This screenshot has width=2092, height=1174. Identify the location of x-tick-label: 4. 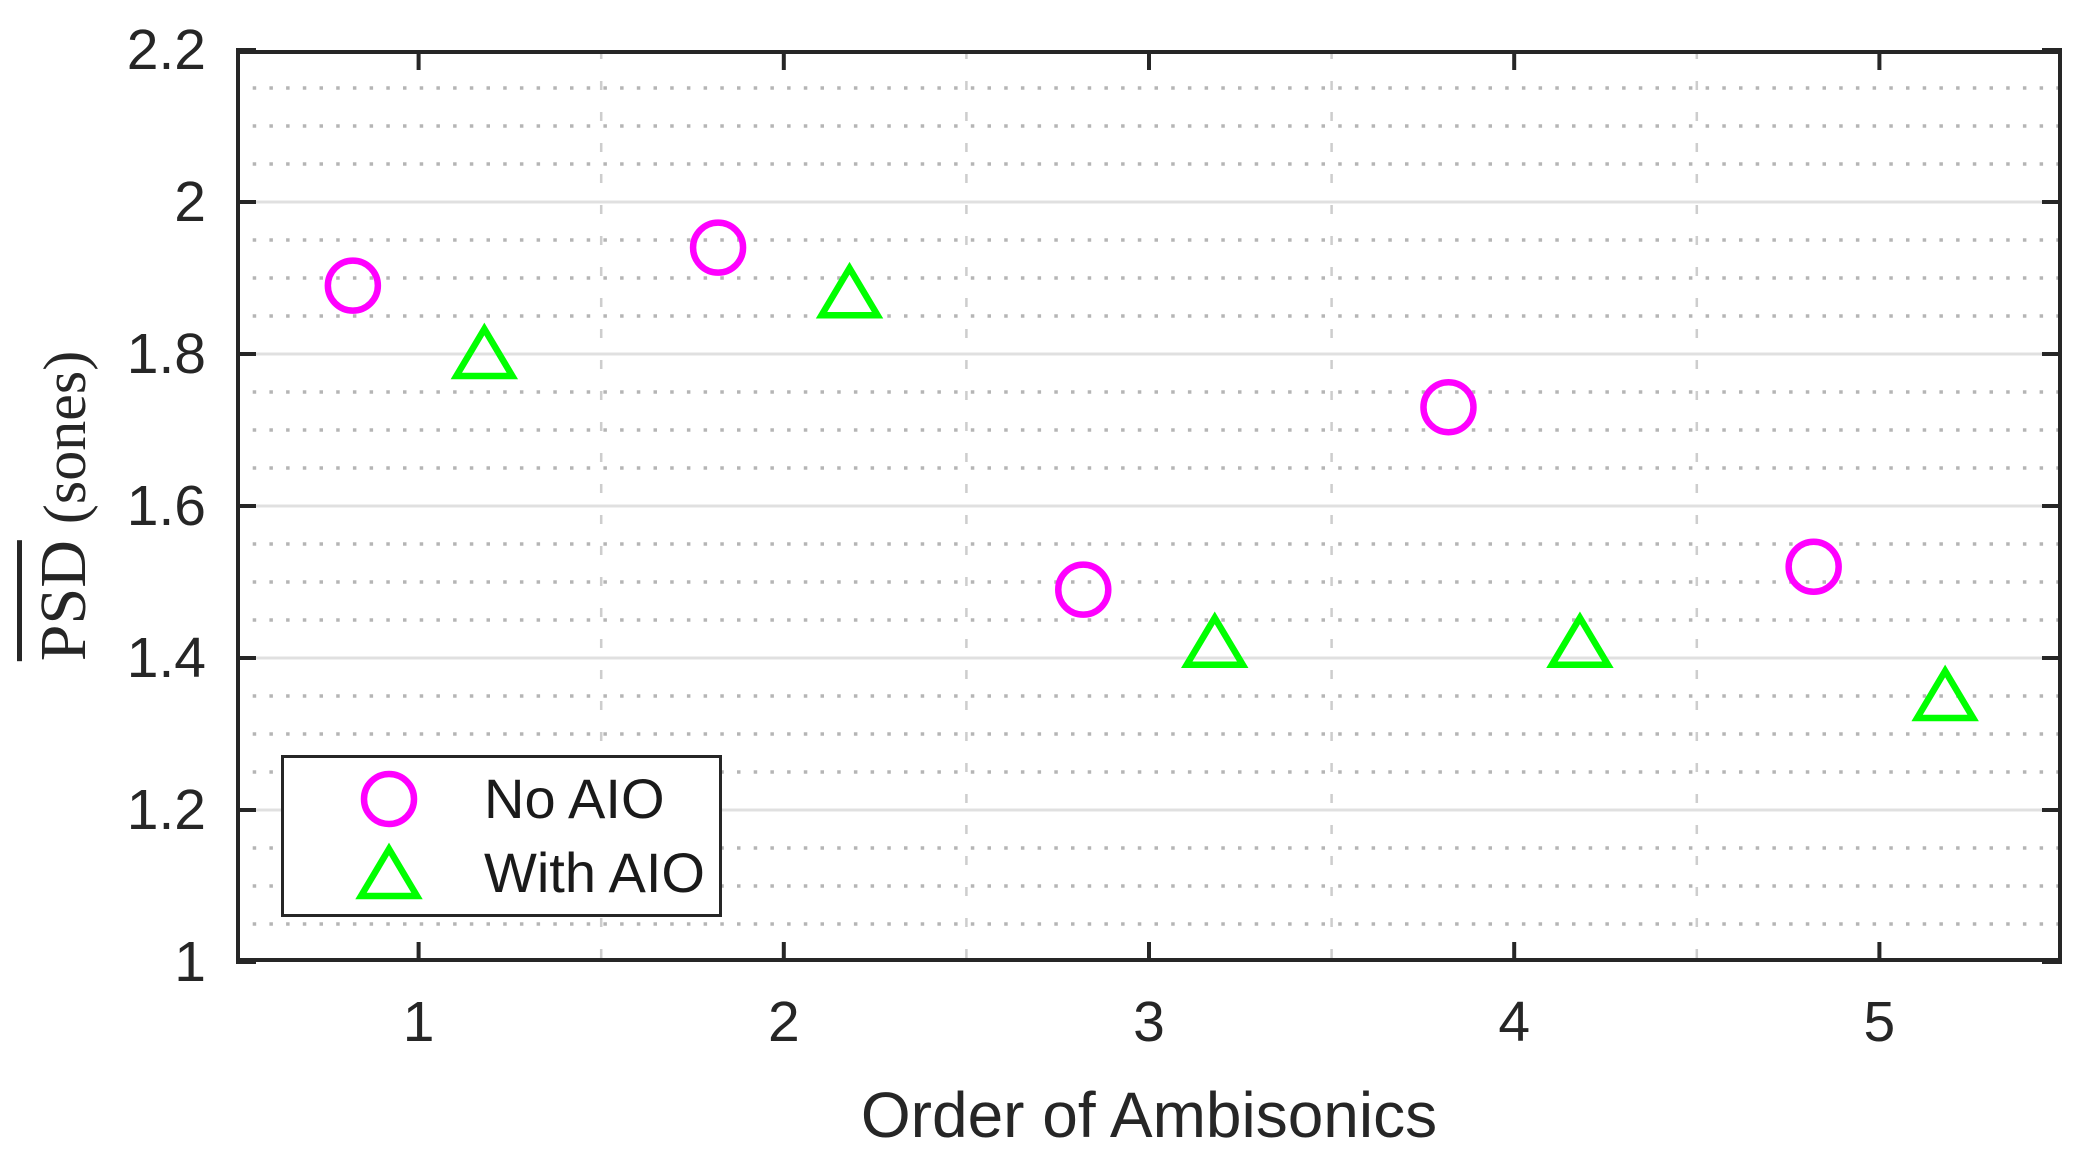
(1514, 1022).